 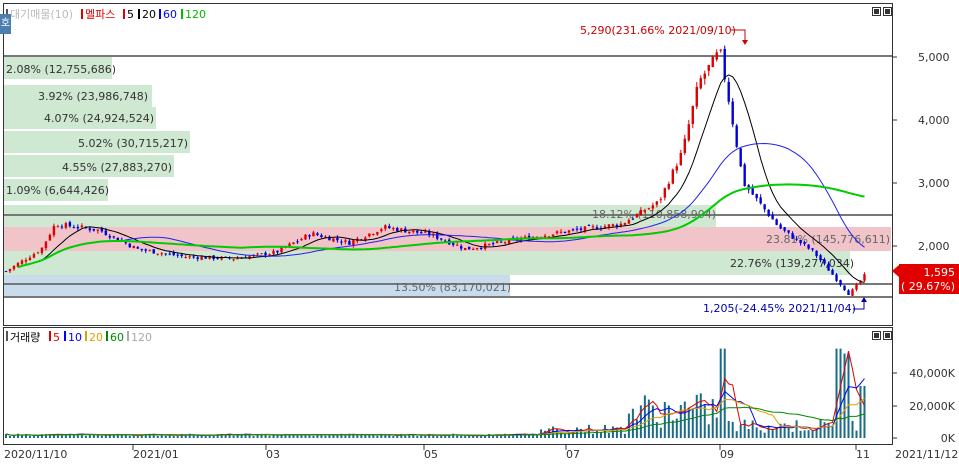 I want to click on date-tick-label: 05, so click(x=431, y=454).